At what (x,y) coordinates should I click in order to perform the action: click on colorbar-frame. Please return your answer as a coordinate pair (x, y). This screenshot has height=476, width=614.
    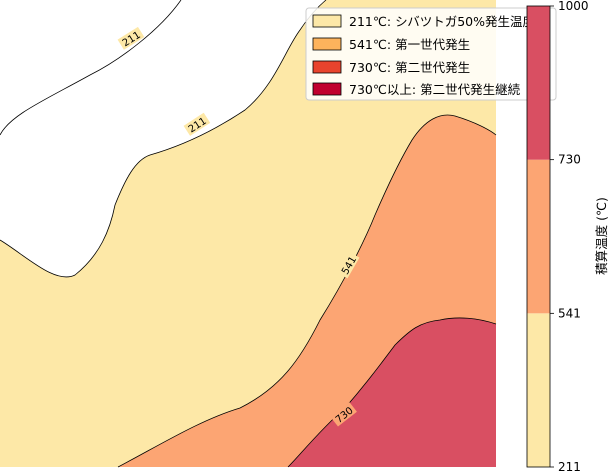
    Looking at the image, I should click on (538, 236).